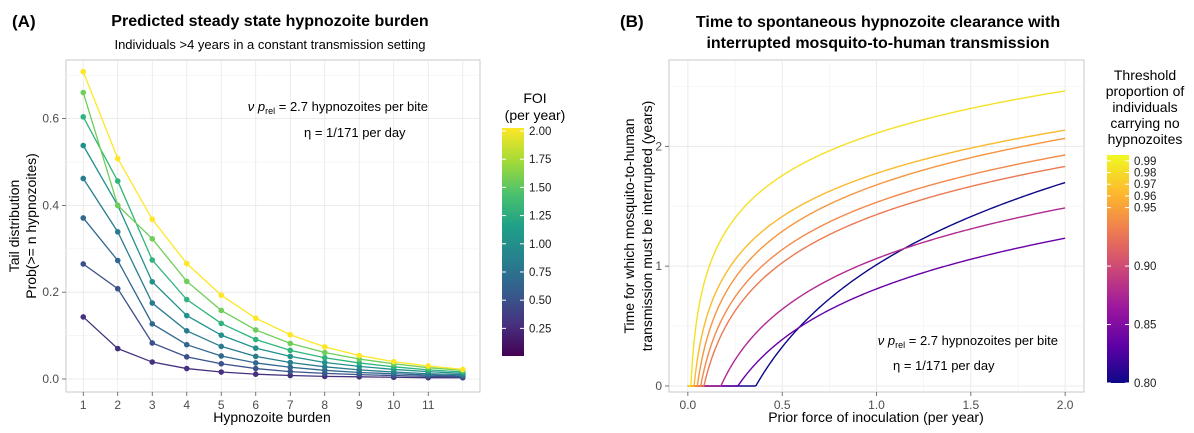 This screenshot has height=433, width=1194. I want to click on colorbar-tick-label: 0.75, so click(540, 273).